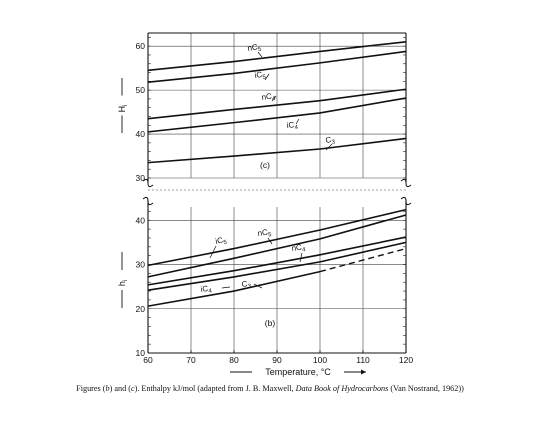 The height and width of the screenshot is (422, 536). Describe the element at coordinates (363, 260) in the screenshot. I see `series-line-dashed` at that location.